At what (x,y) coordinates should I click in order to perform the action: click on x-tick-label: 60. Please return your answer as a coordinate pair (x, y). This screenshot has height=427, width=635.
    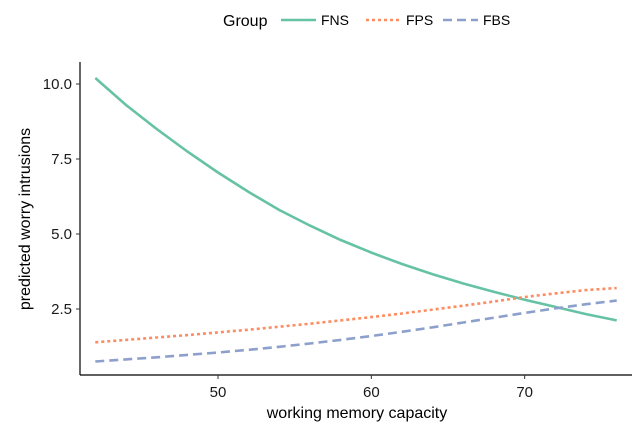
    Looking at the image, I should click on (371, 392).